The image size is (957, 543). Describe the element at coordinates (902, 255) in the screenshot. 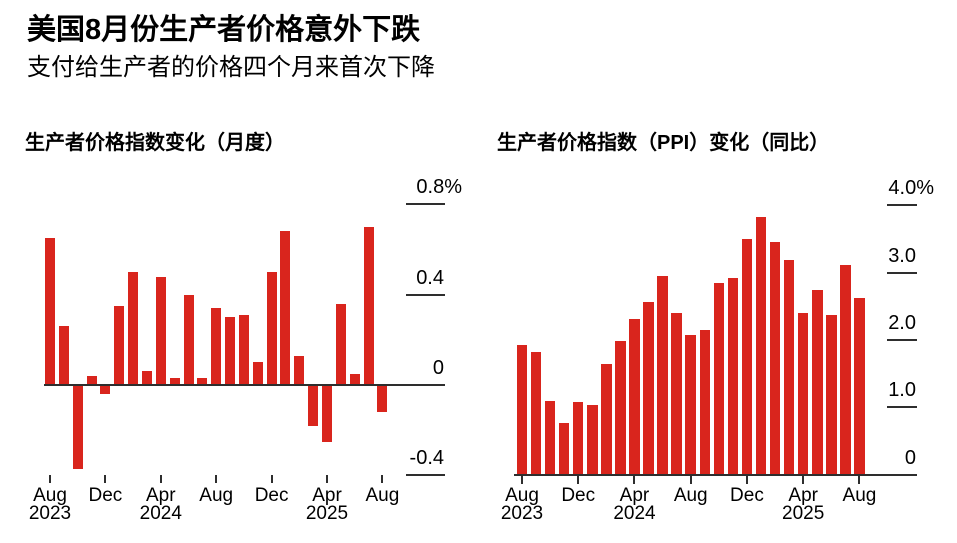

I see `ytick-label: 3.0` at that location.